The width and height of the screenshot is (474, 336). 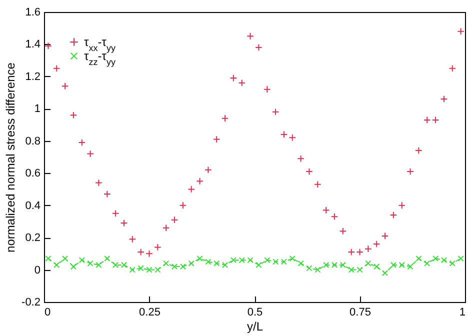 I want to click on y-tick-label: 1, so click(x=37, y=109).